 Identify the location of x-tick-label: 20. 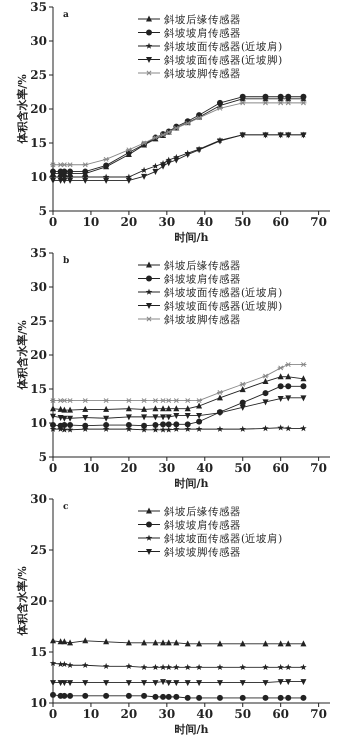
(129, 714).